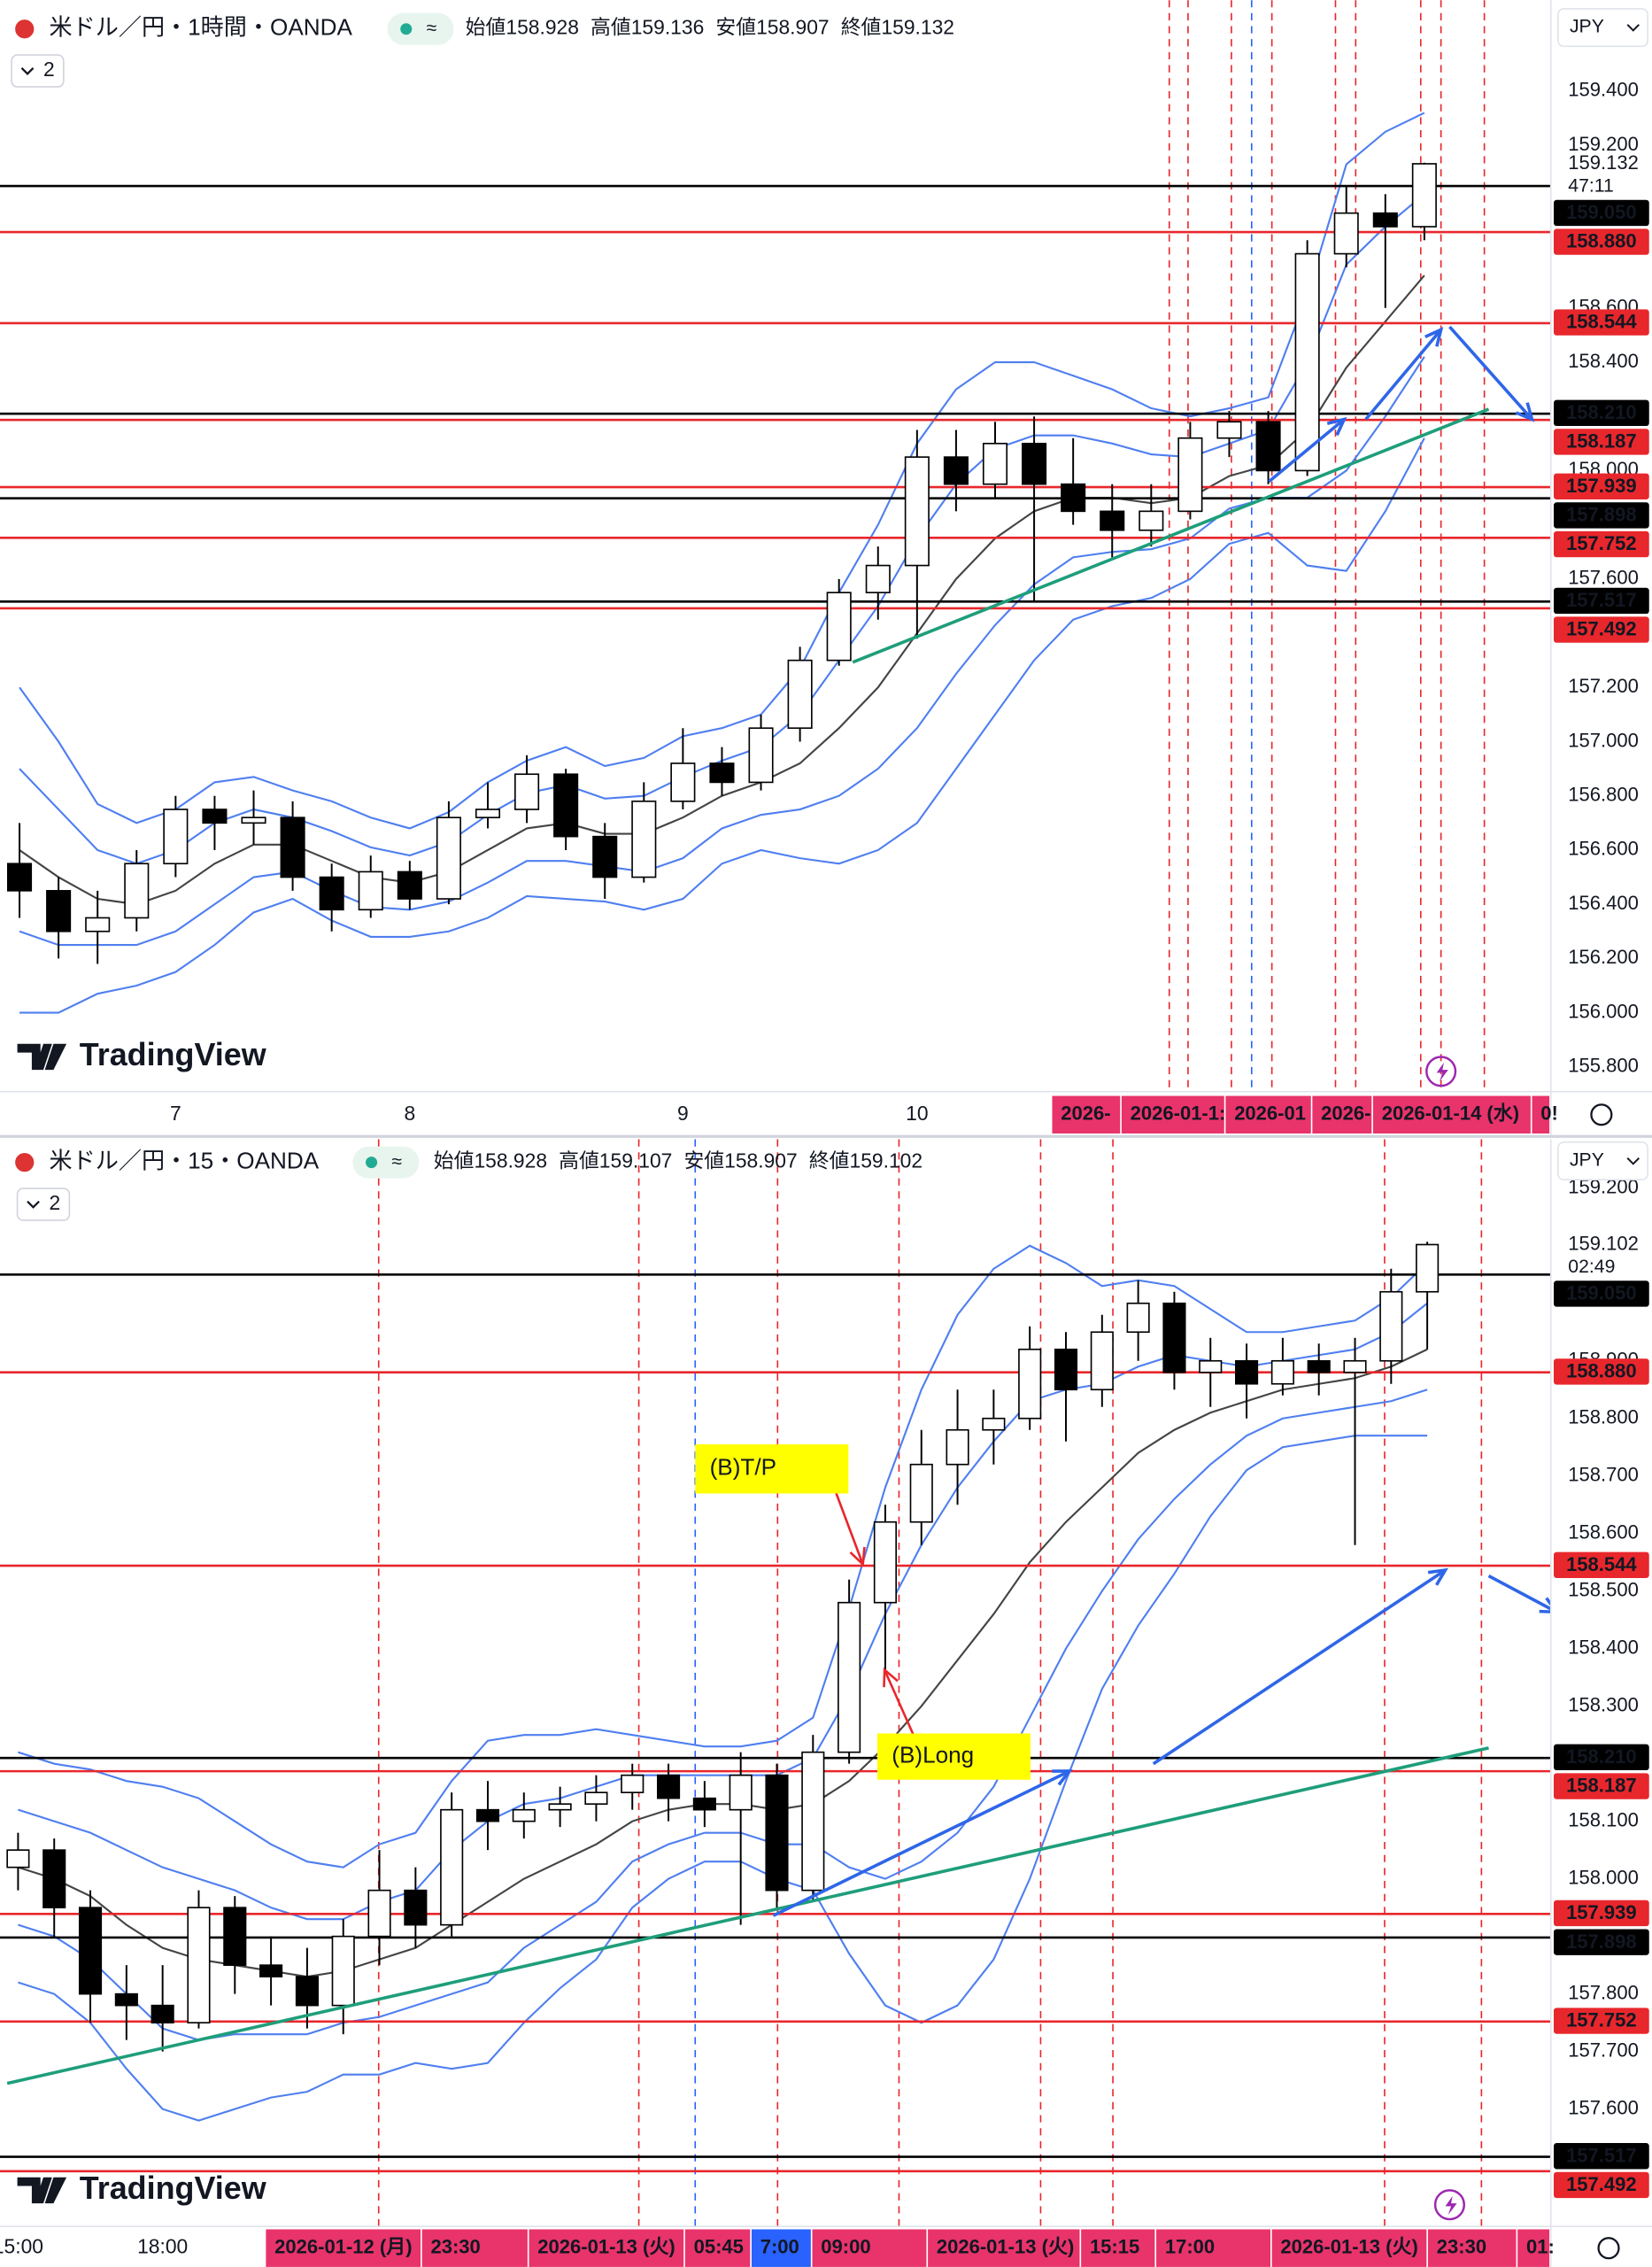 The image size is (1652, 2267). Describe the element at coordinates (891, 1677) in the screenshot. I see `annotation-arrow-head` at that location.